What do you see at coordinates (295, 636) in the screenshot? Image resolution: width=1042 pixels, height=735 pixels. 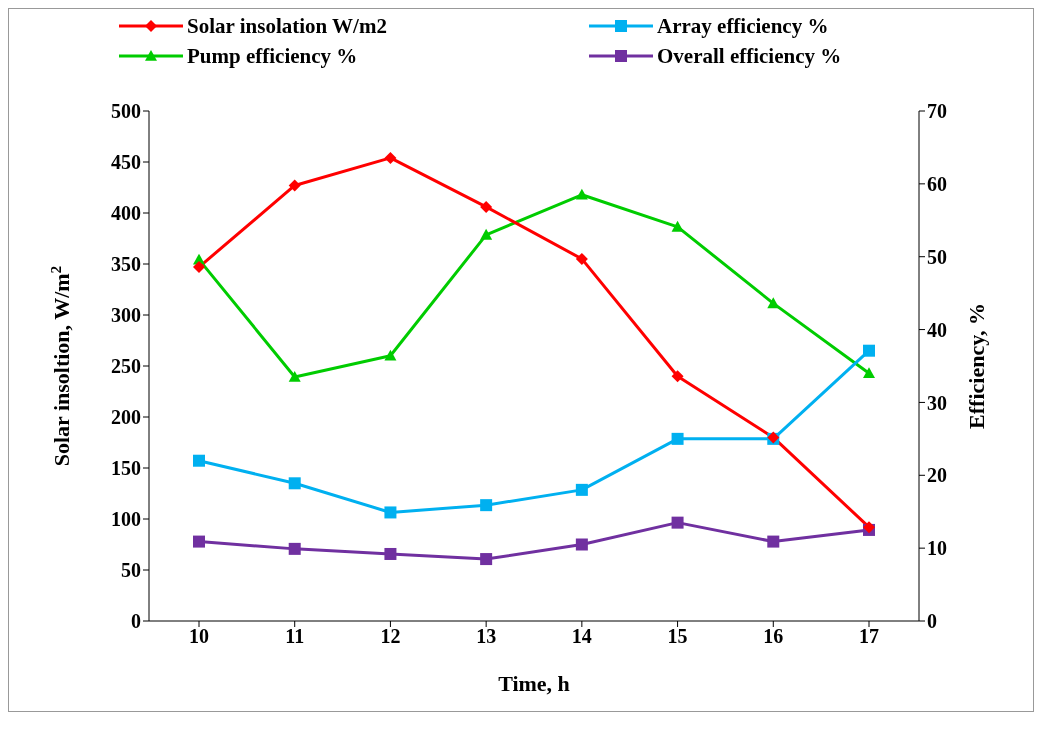 I see `x-tick-label: 11` at bounding box center [295, 636].